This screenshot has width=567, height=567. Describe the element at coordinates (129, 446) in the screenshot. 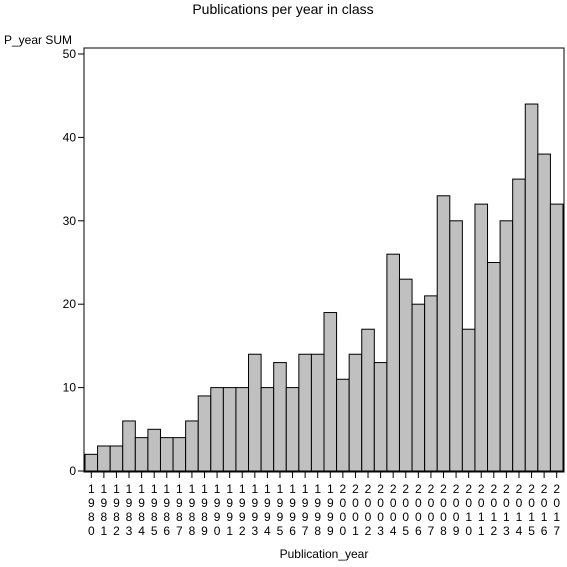

I see `bar-1983` at that location.